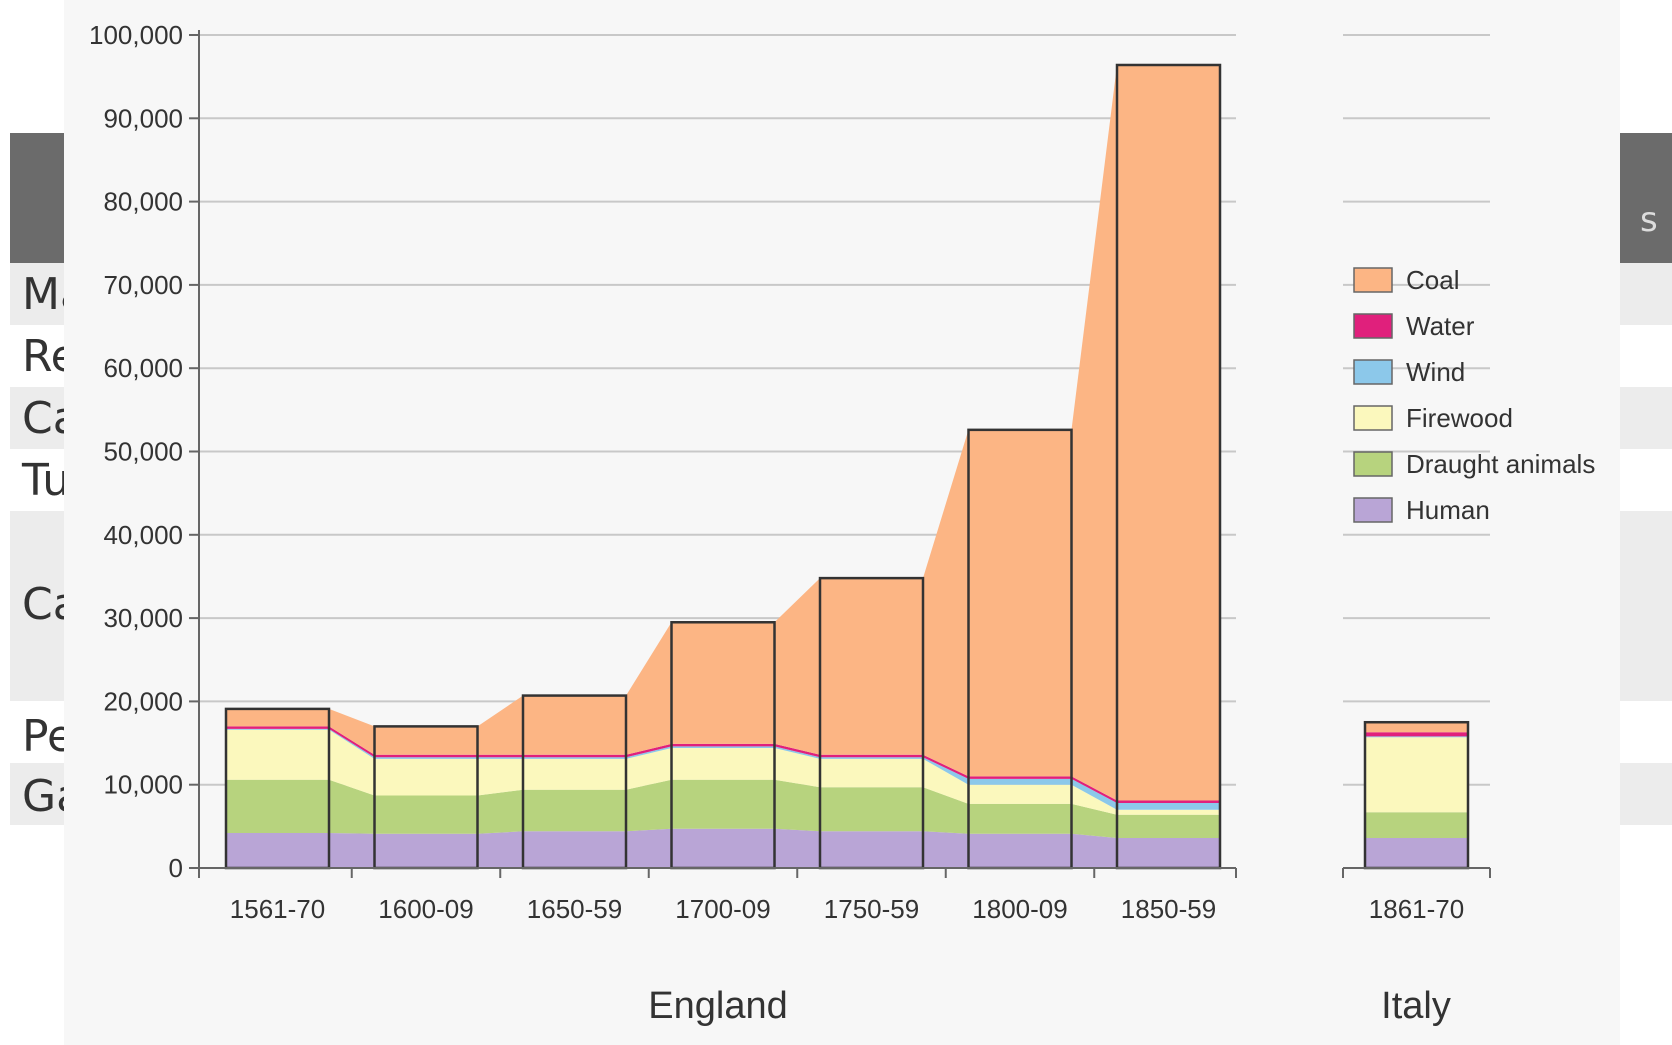  Describe the element at coordinates (1019, 909) in the screenshot. I see `x-tick-label: 1800-09` at that location.